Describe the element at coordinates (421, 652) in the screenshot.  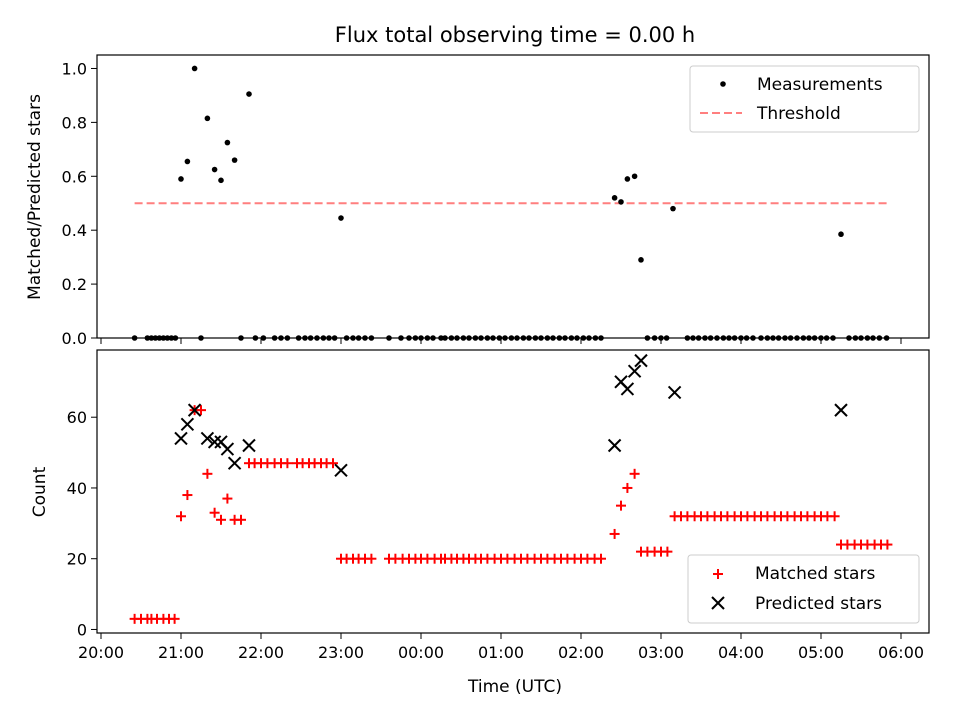
I see `bottom-x-tick-label: 00:00` at that location.